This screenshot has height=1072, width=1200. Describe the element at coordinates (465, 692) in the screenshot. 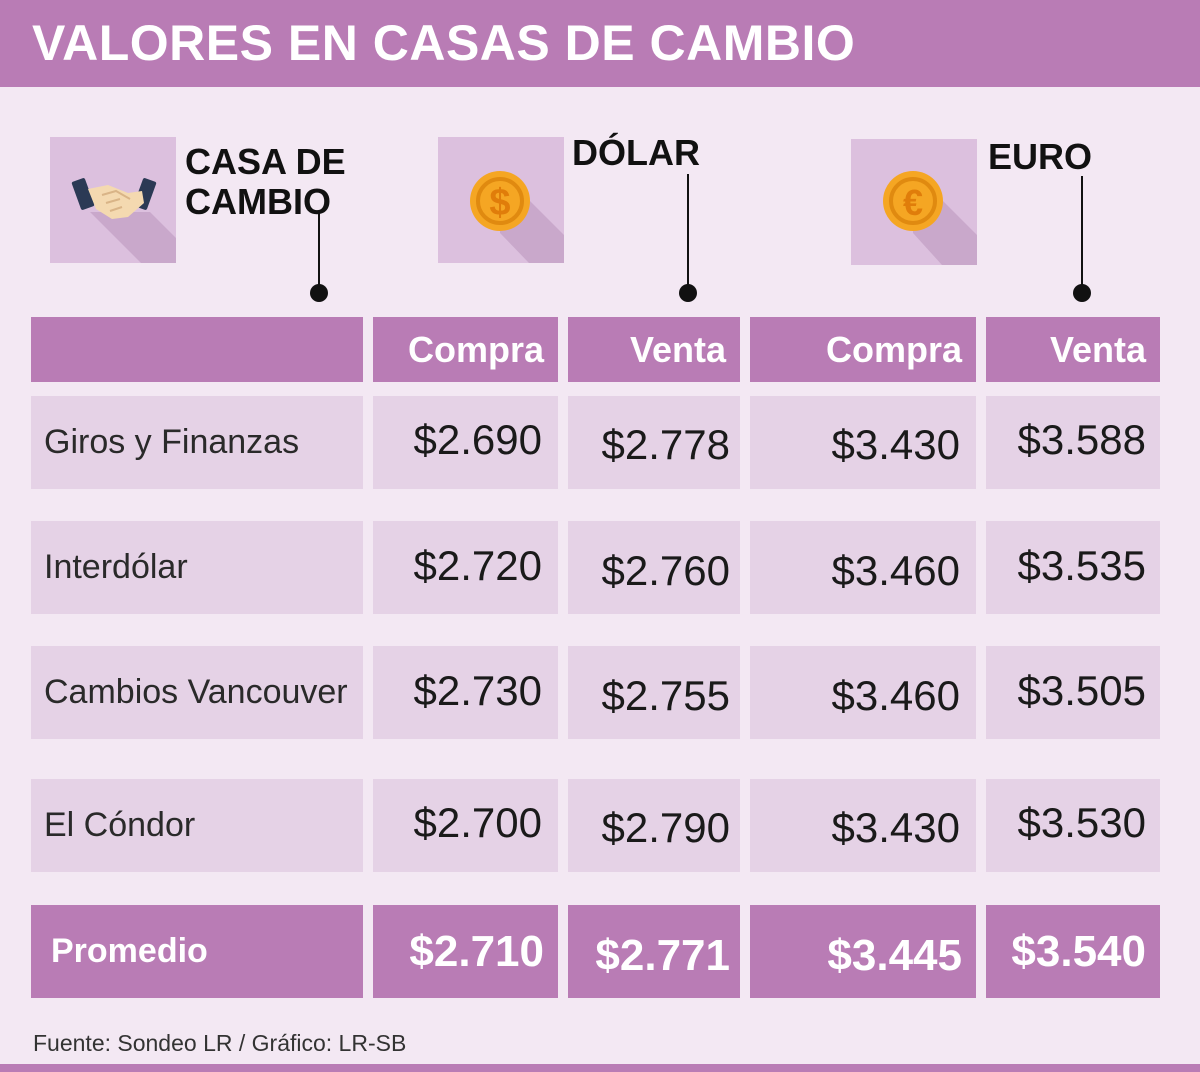

I see `table-cell: $2.730` at that location.